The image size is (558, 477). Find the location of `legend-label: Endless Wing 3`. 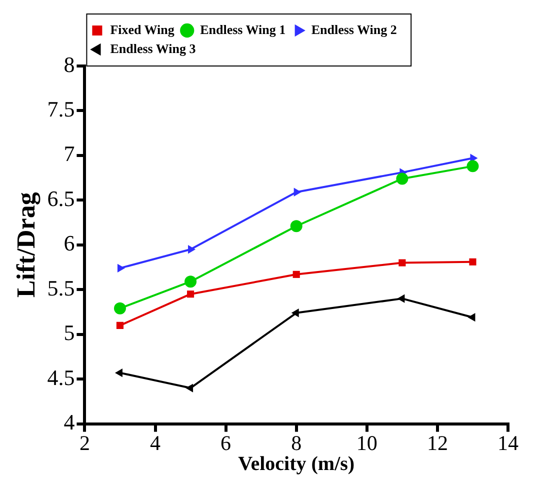

legend-label: Endless Wing 3 is located at coordinates (153, 48).